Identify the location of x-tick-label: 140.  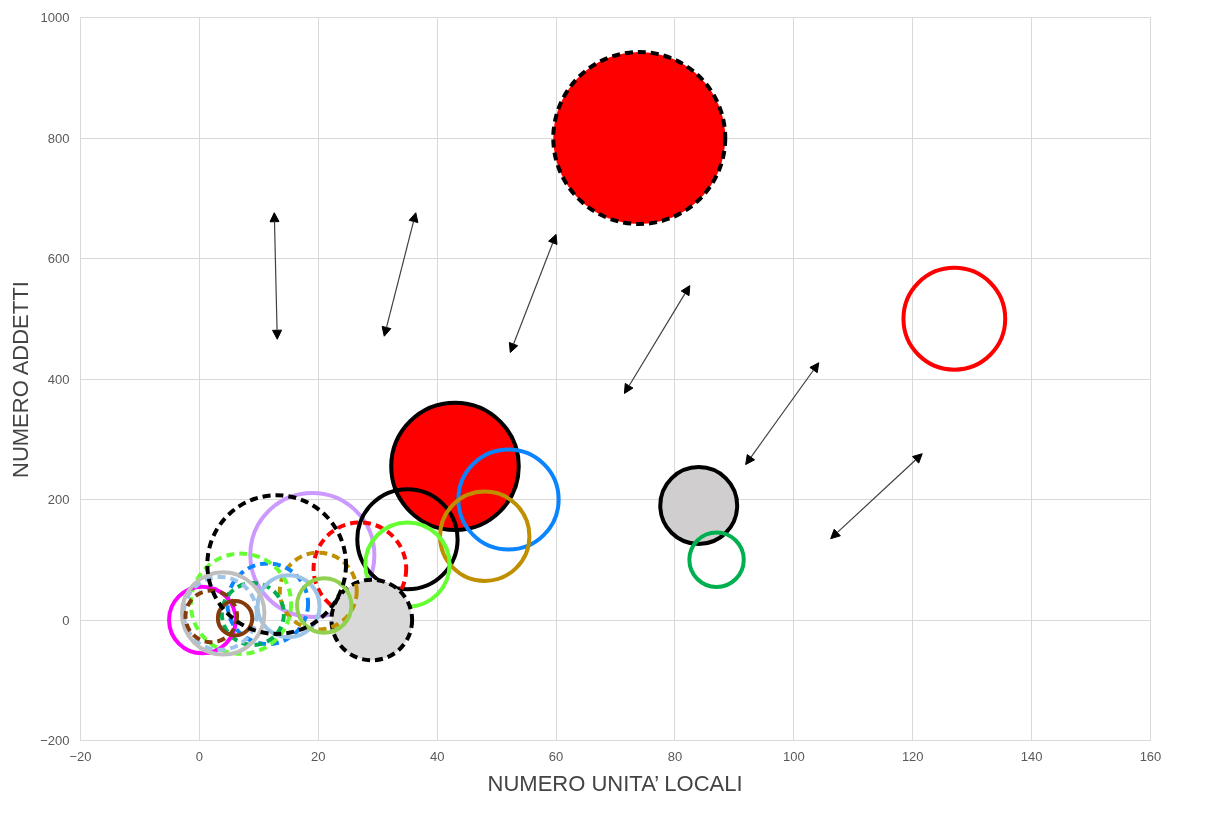
(1031, 756).